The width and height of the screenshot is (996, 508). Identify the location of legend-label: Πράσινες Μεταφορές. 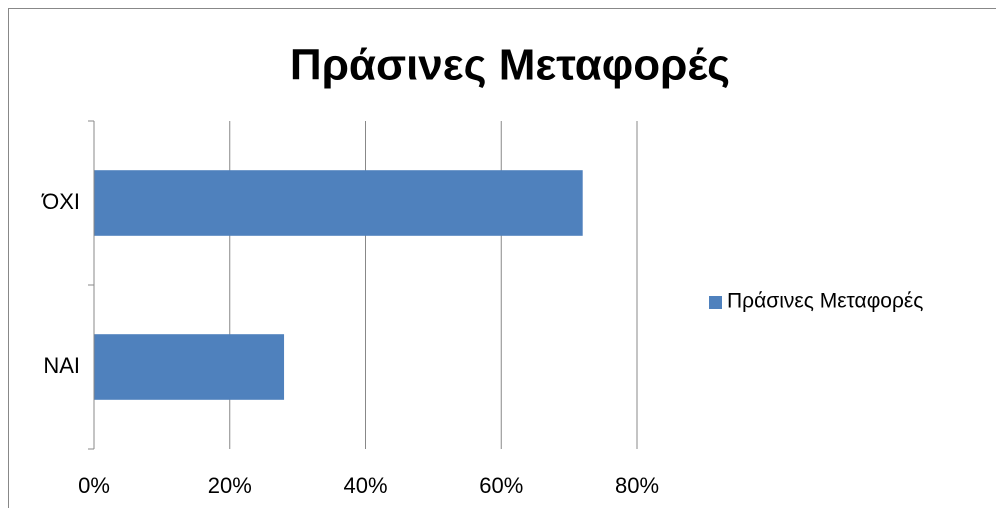
(825, 301).